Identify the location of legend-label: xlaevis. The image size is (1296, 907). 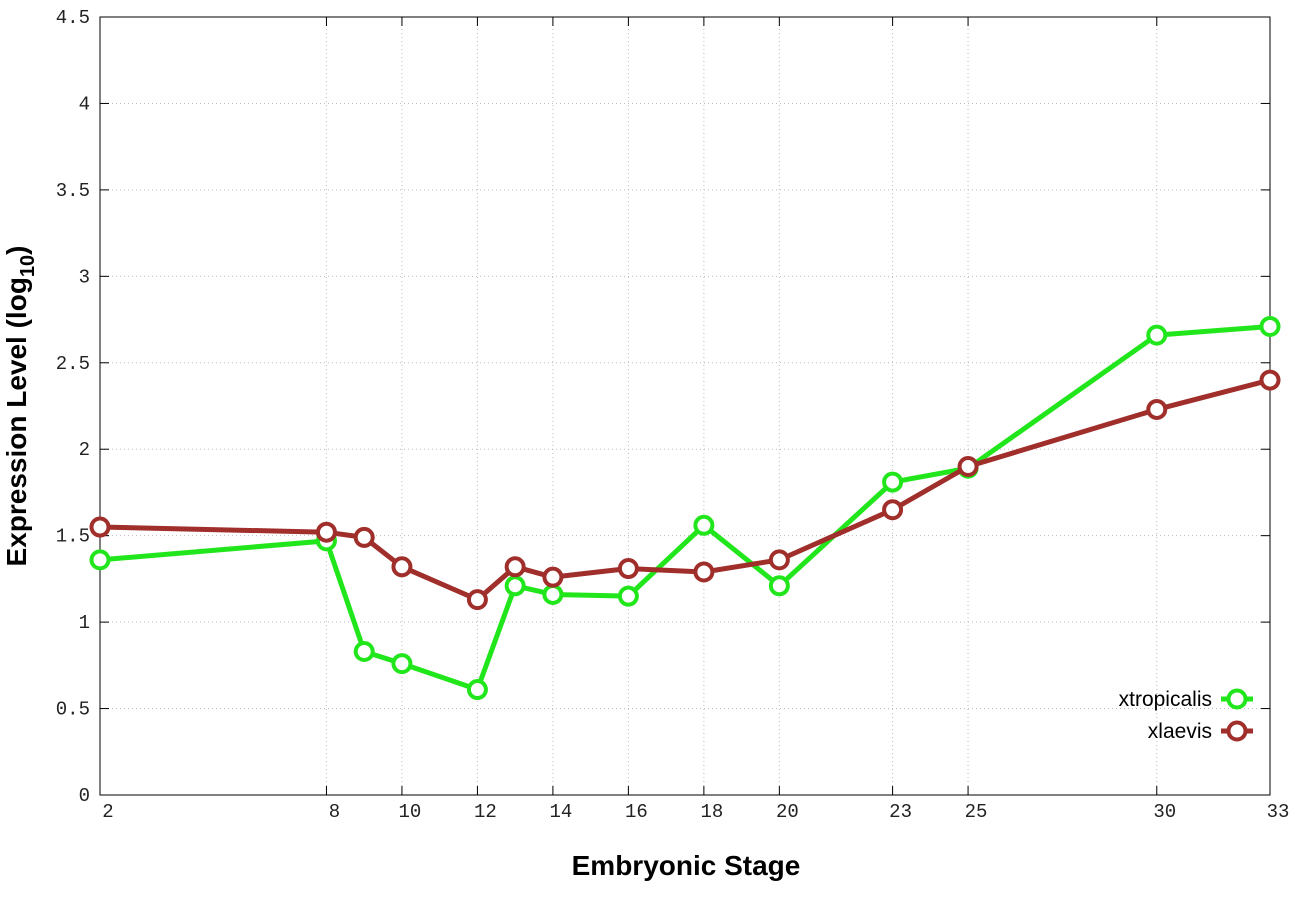
(1180, 731).